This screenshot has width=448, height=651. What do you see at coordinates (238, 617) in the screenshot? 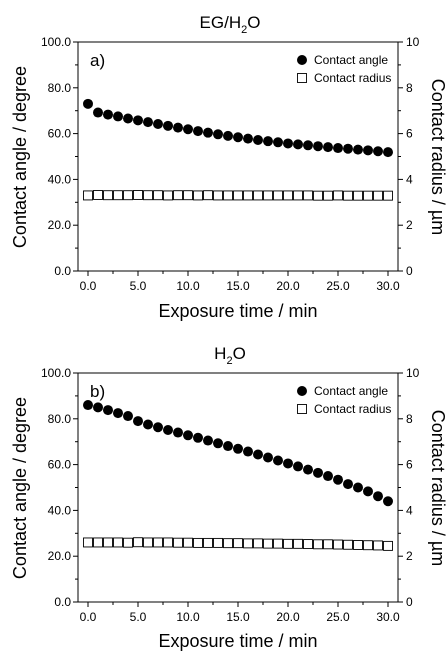
I see `x-tick-label: 15.0` at bounding box center [238, 617].